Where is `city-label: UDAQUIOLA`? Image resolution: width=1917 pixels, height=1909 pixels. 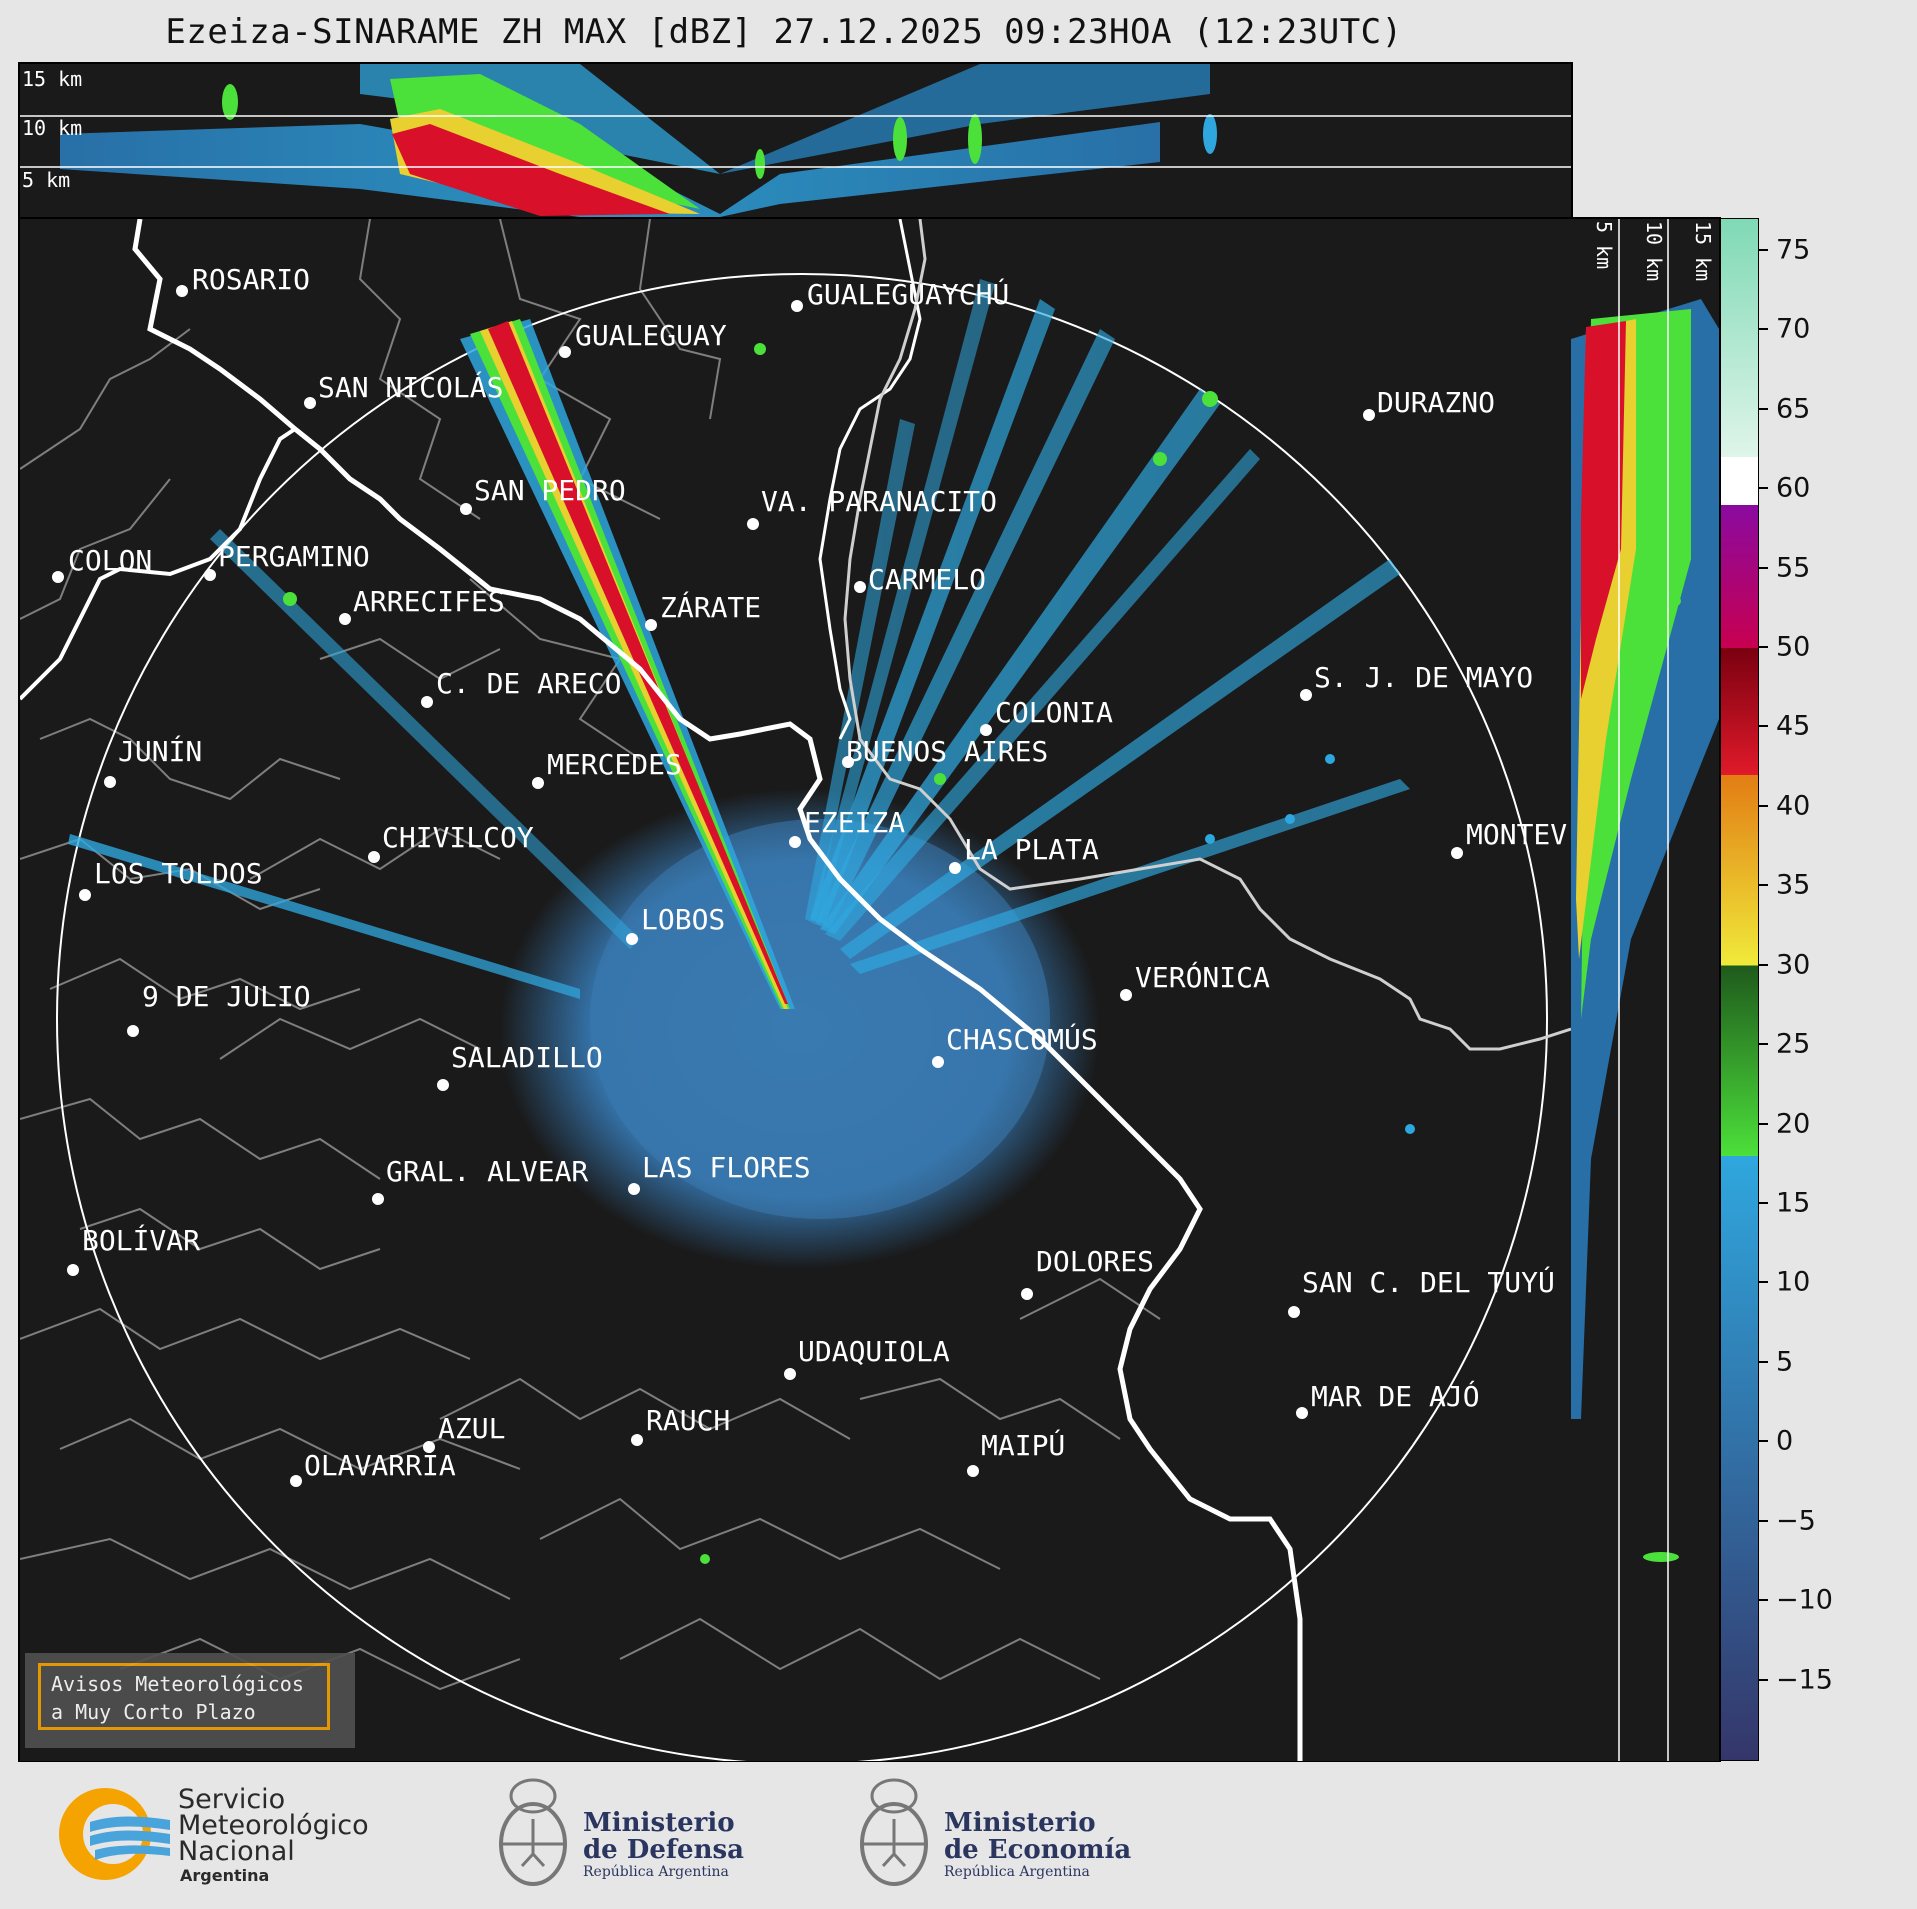 city-label: UDAQUIOLA is located at coordinates (874, 1351).